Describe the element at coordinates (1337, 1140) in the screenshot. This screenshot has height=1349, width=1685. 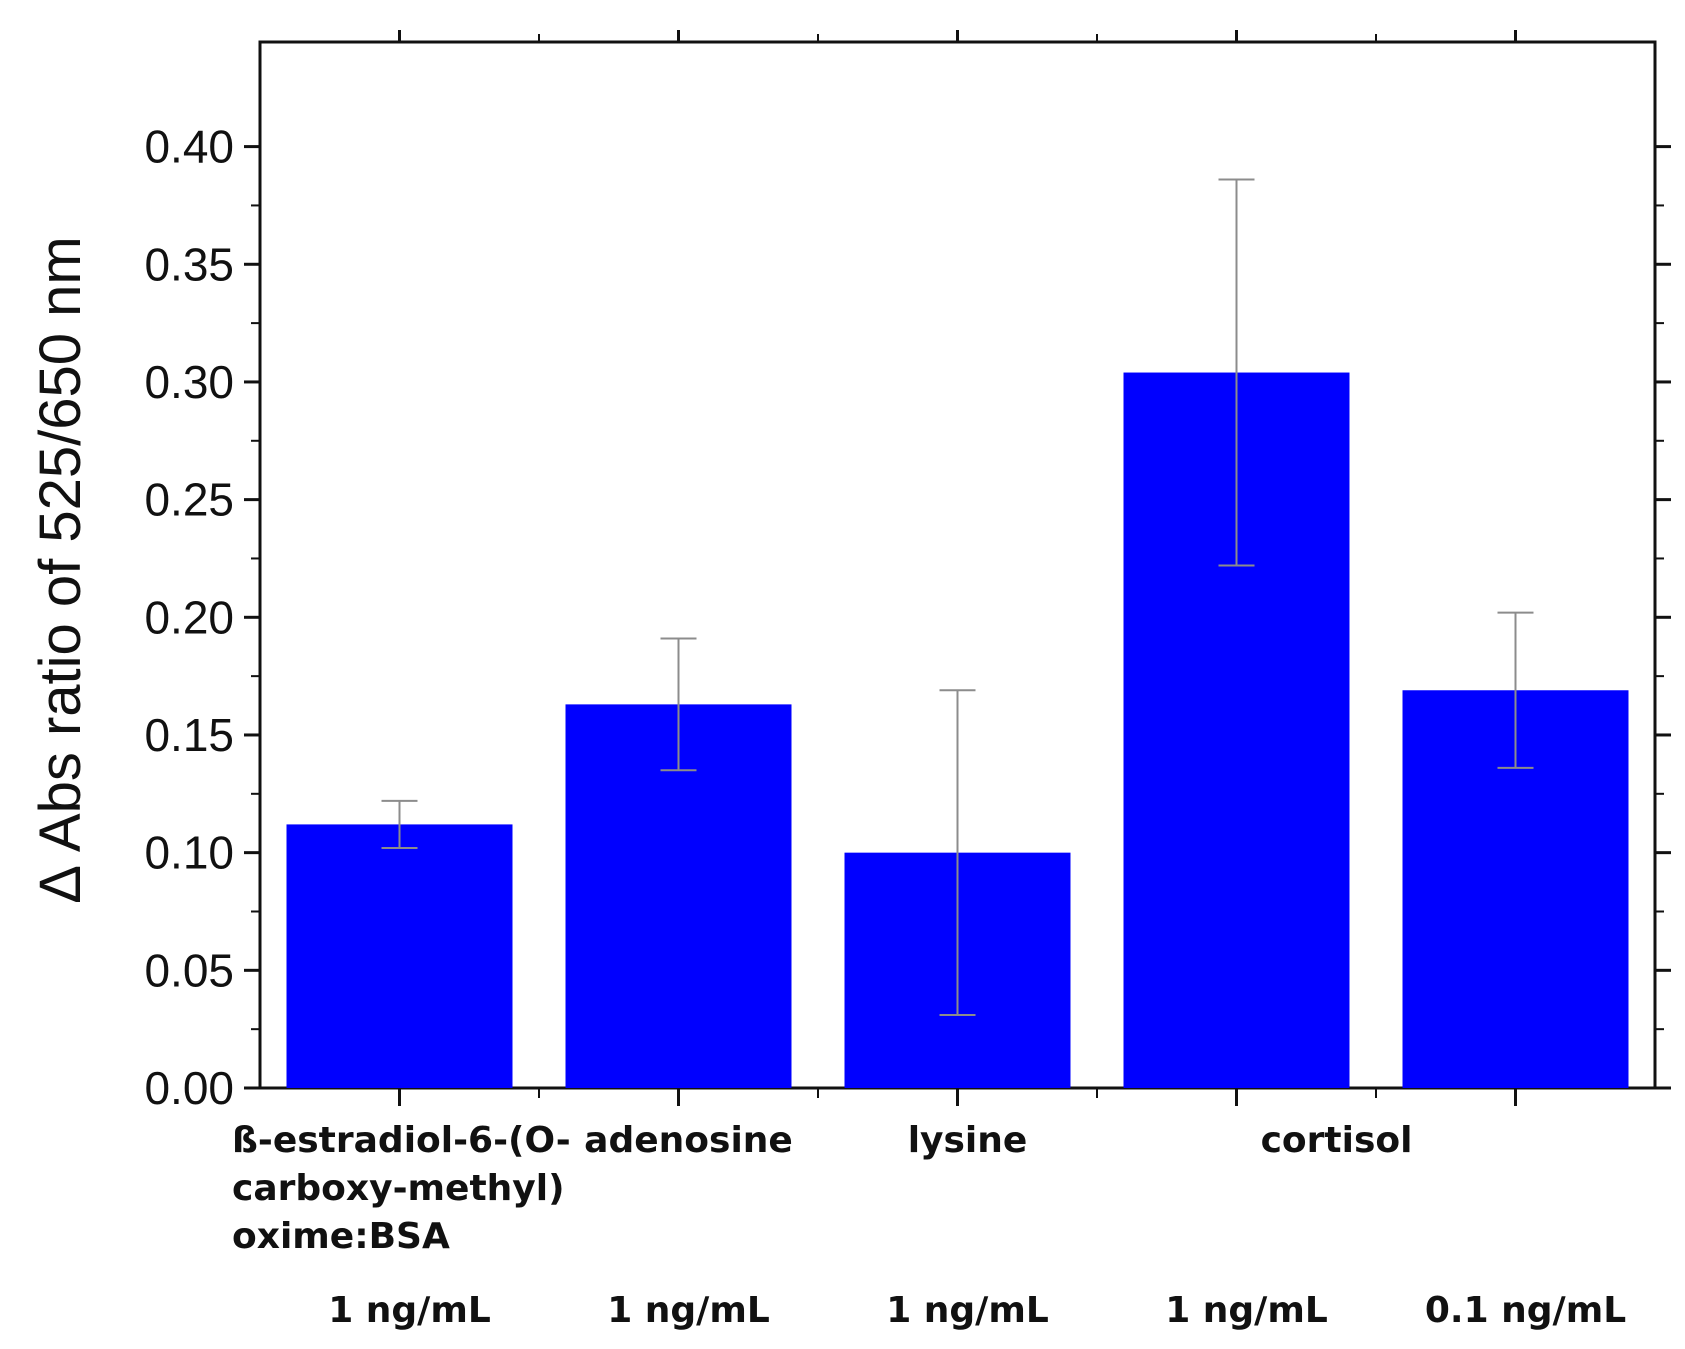
I see `x-category-label-3-line-0: cortisol` at that location.